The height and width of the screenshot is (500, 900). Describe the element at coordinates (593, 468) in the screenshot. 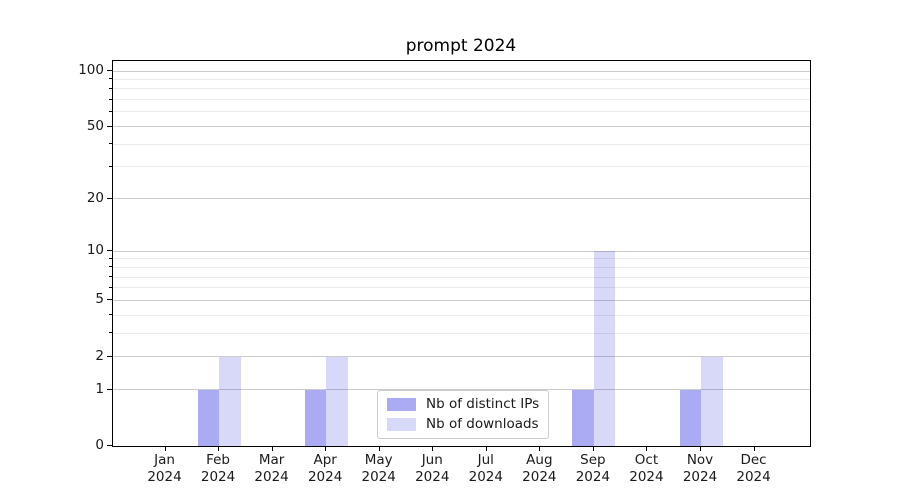

I see `x-tick-label: Sep 2024` at that location.